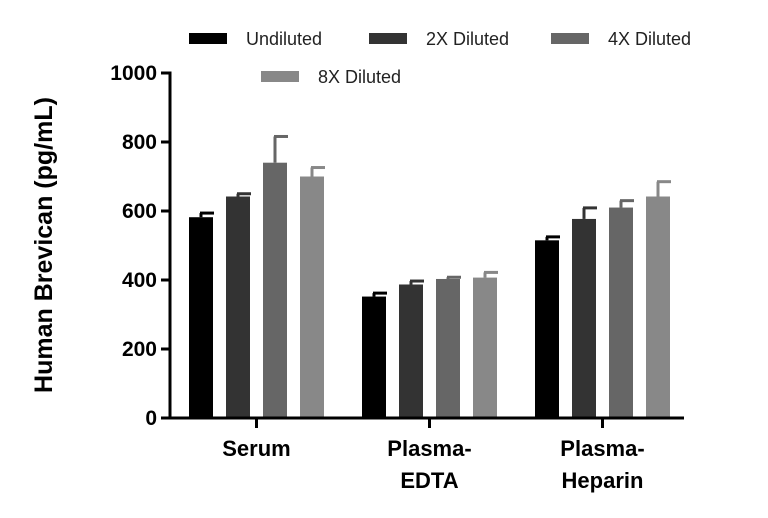  I want to click on y-axis-title: Human Brevican (pg/mL), so click(44, 245).